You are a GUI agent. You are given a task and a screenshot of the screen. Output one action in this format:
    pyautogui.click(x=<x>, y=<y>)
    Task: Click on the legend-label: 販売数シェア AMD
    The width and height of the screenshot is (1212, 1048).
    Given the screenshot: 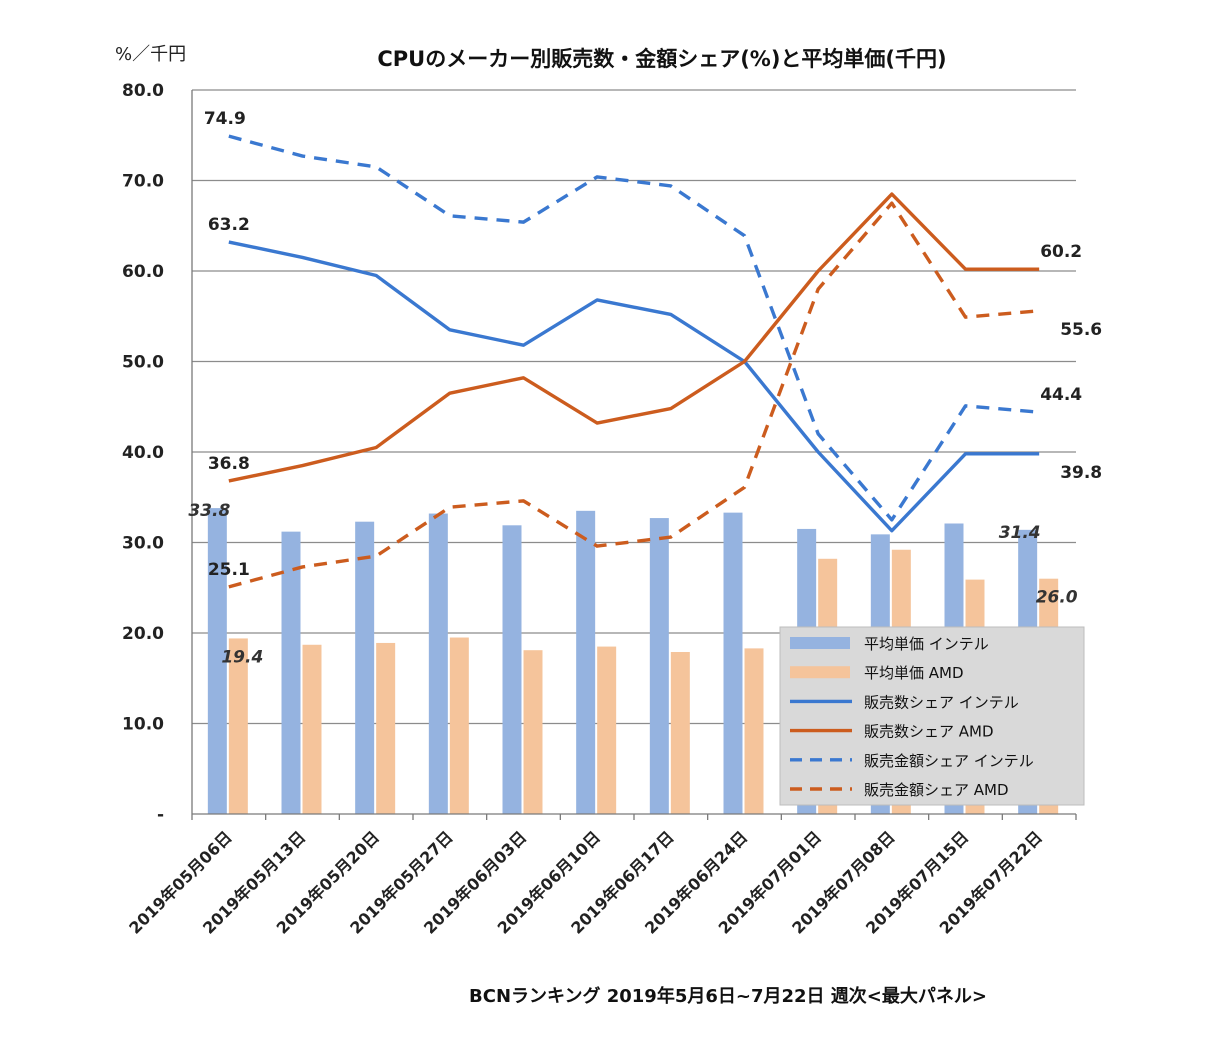 What is the action you would take?
    pyautogui.click(x=929, y=732)
    